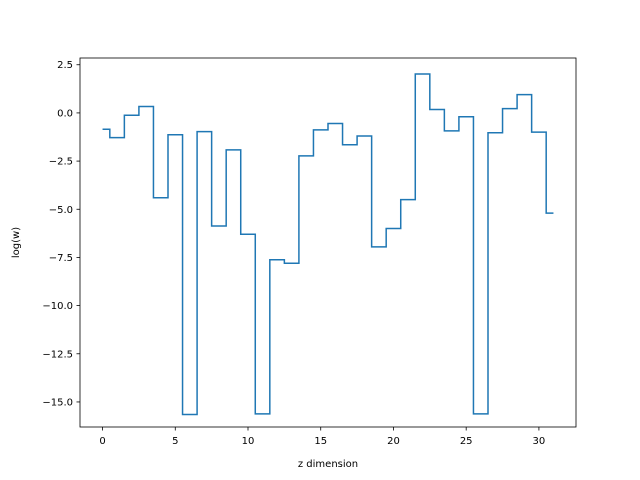 This screenshot has height=480, width=640. What do you see at coordinates (61, 162) in the screenshot?
I see `y-tick-label: −2.5` at bounding box center [61, 162].